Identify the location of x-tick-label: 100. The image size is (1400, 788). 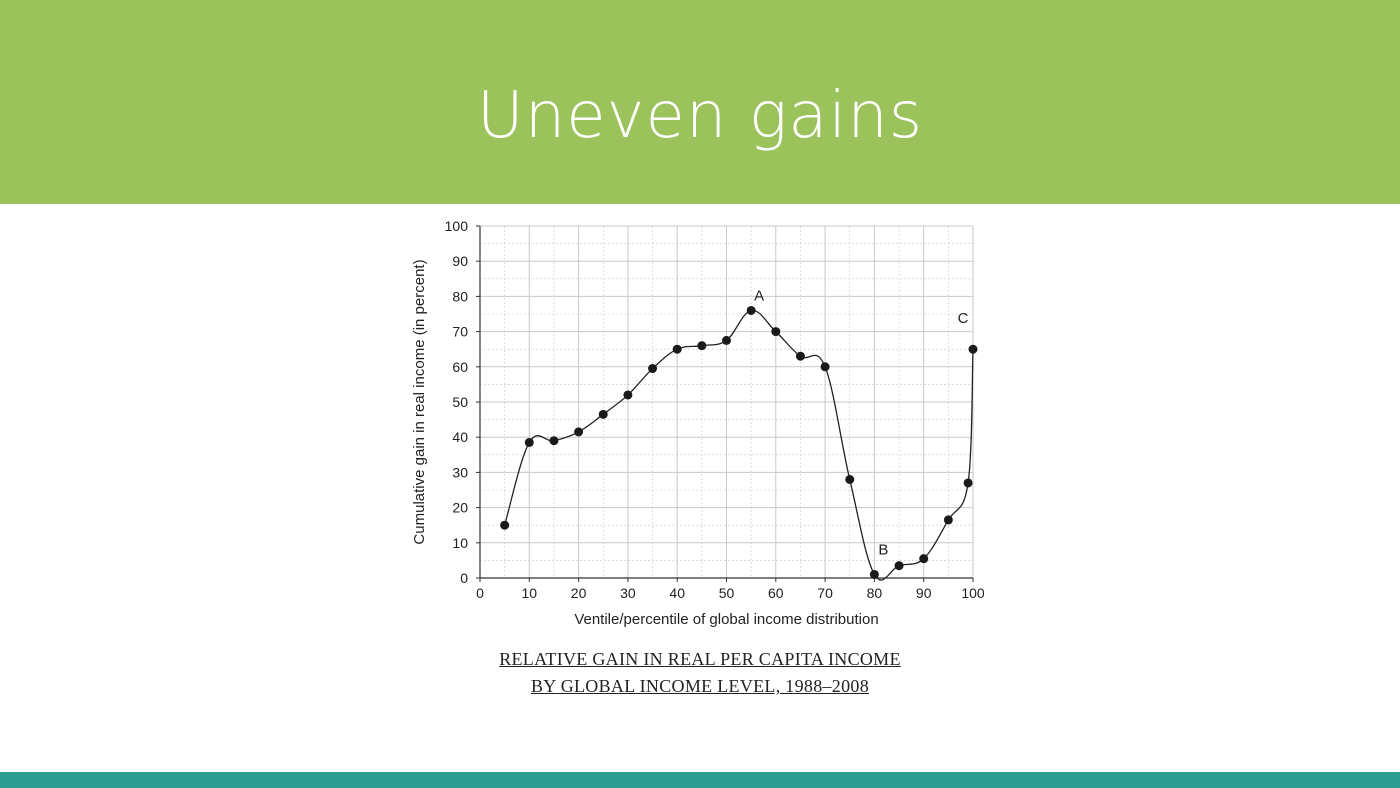
(973, 593).